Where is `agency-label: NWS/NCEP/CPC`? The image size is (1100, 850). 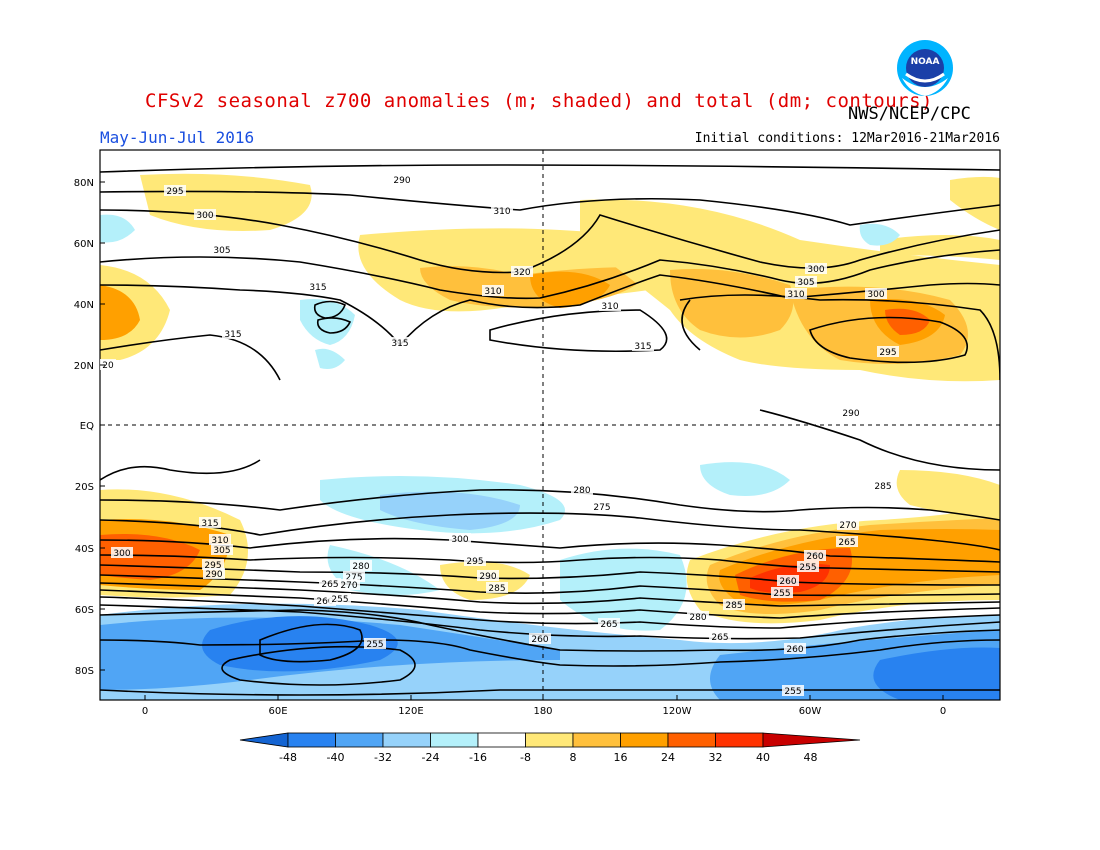 agency-label: NWS/NCEP/CPC is located at coordinates (909, 114).